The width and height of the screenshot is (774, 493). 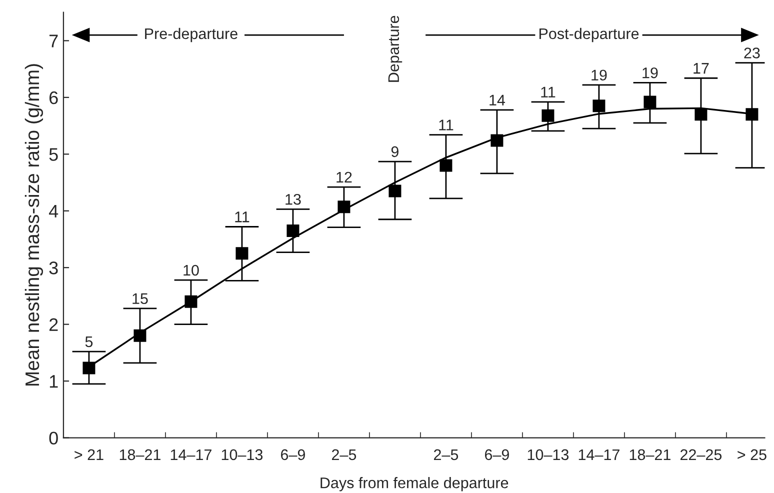 I want to click on y-tick-label: 7, so click(x=53, y=41).